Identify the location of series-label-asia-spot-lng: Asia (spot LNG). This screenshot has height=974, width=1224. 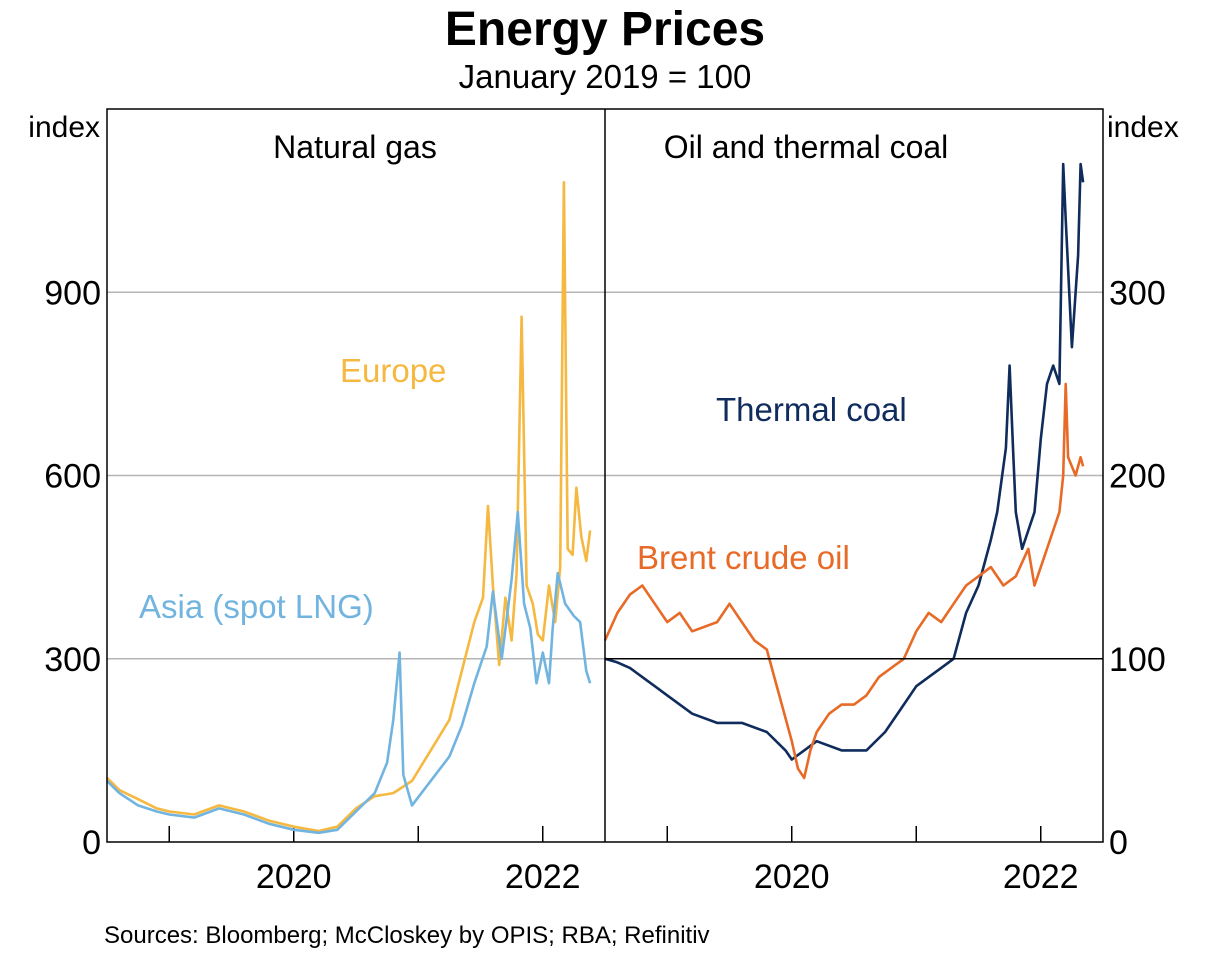
(256, 606).